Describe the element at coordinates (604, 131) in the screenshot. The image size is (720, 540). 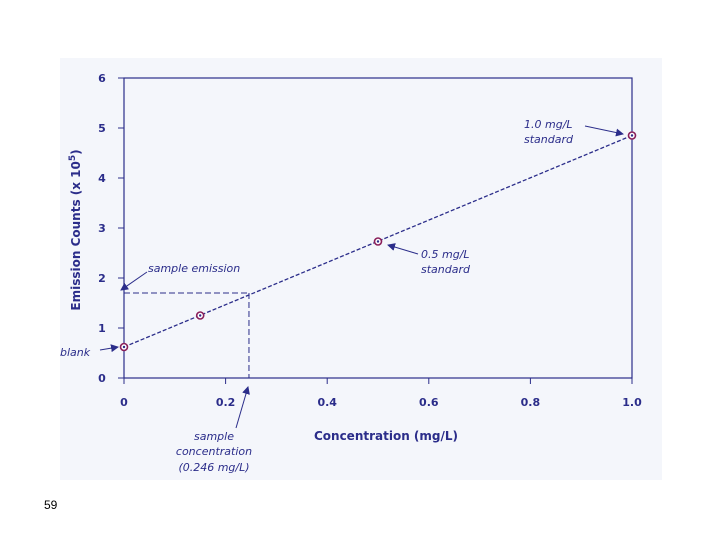
I see `arrow-std-full` at that location.